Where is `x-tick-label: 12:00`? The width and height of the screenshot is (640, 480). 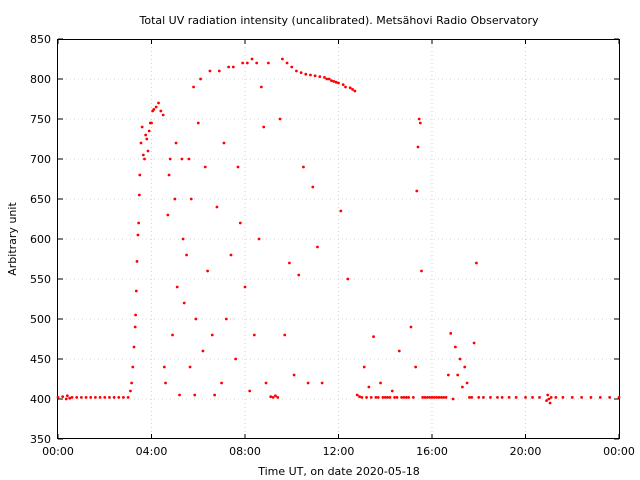
x-tick-label: 12:00 is located at coordinates (339, 451).